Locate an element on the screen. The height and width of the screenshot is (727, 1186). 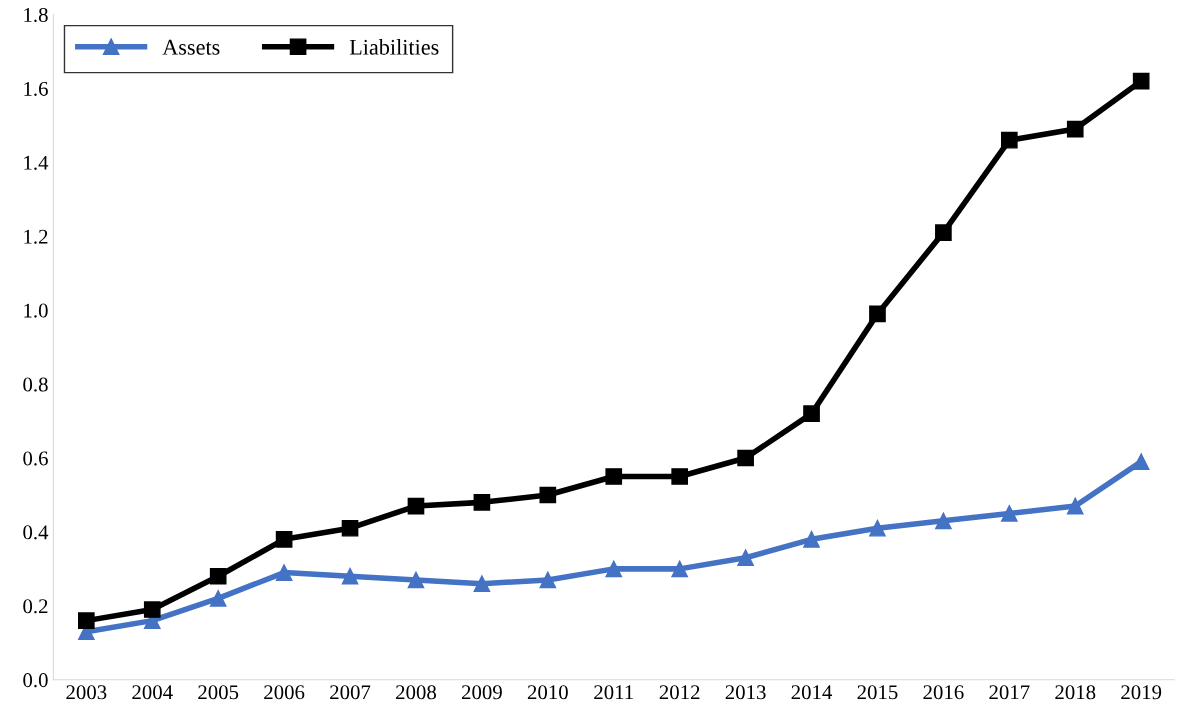
y-tick-label: 1.2 is located at coordinates (36, 236).